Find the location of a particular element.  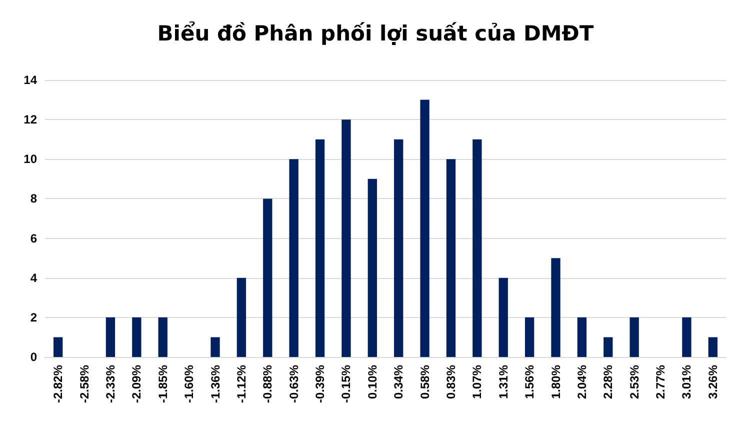

chart-title: Biểu đồ Phân phối lợi suất của DMĐT is located at coordinates (375, 33).